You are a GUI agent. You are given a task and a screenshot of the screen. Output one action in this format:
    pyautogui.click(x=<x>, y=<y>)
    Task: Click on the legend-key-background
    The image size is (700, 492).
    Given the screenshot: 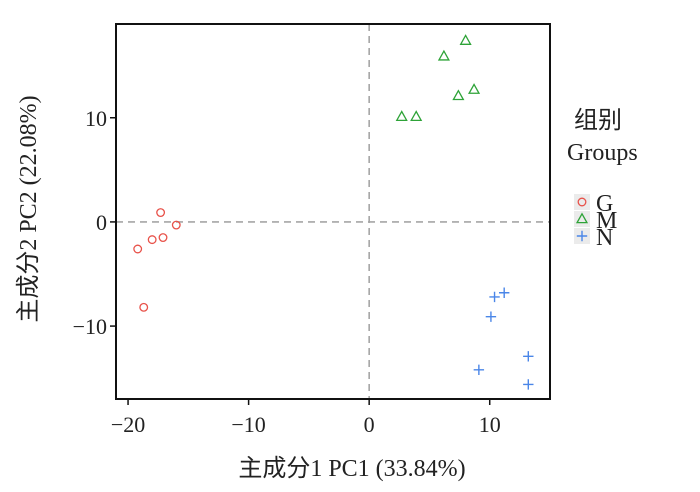 What is the action you would take?
    pyautogui.click(x=582, y=202)
    